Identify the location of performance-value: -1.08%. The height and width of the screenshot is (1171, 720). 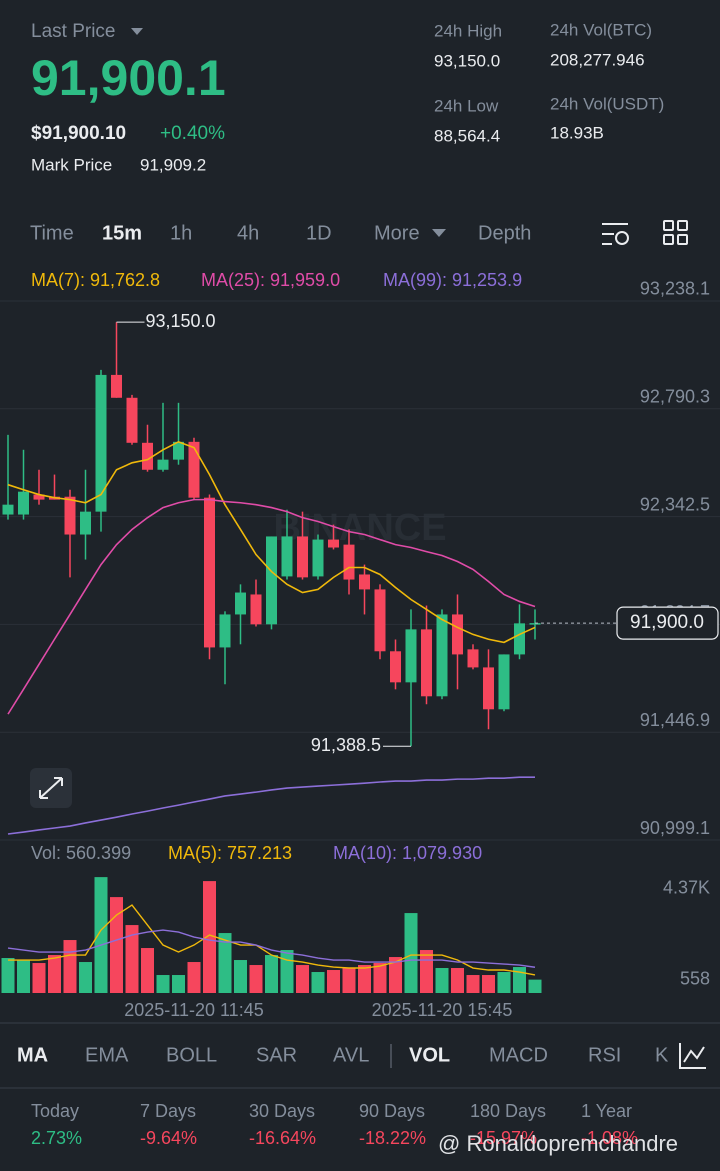
(609, 1138).